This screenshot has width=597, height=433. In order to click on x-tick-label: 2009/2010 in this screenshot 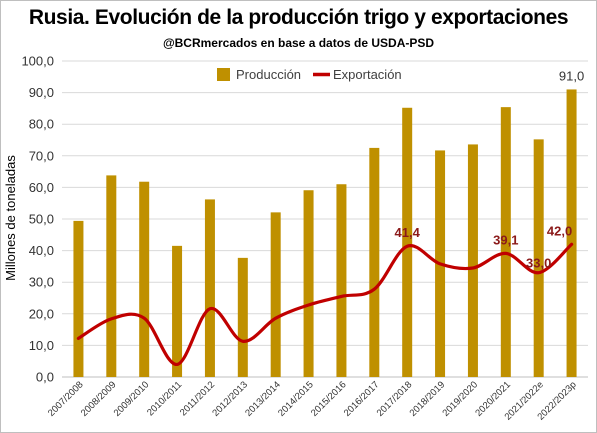, I will do `click(132, 399)`.